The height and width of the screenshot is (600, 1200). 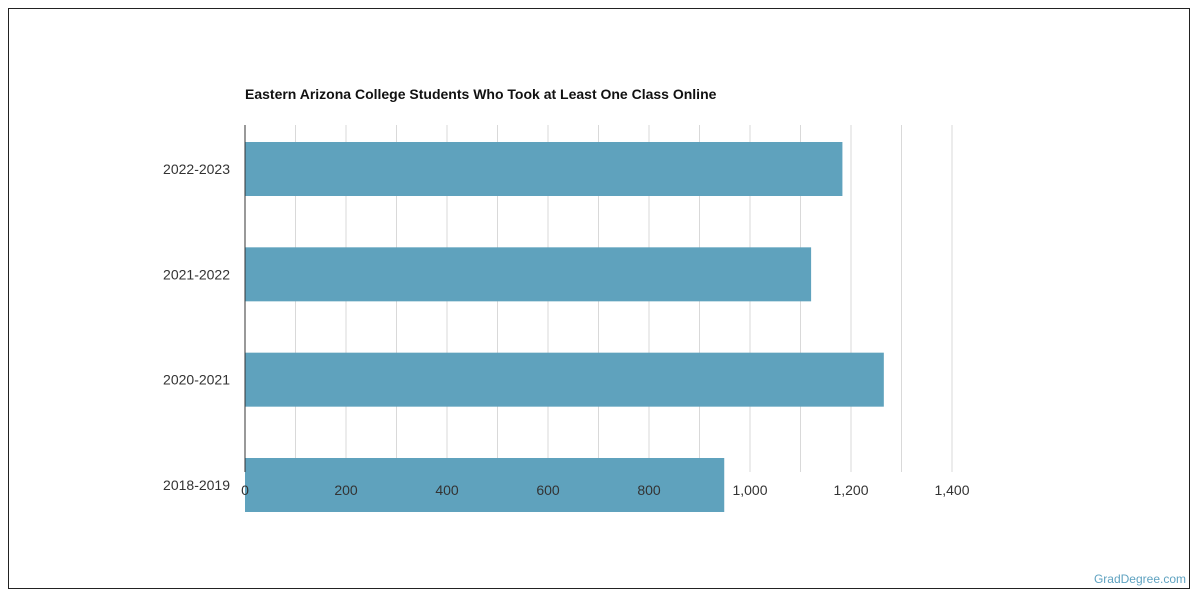 What do you see at coordinates (951, 490) in the screenshot?
I see `x-tick-label: 1,400` at bounding box center [951, 490].